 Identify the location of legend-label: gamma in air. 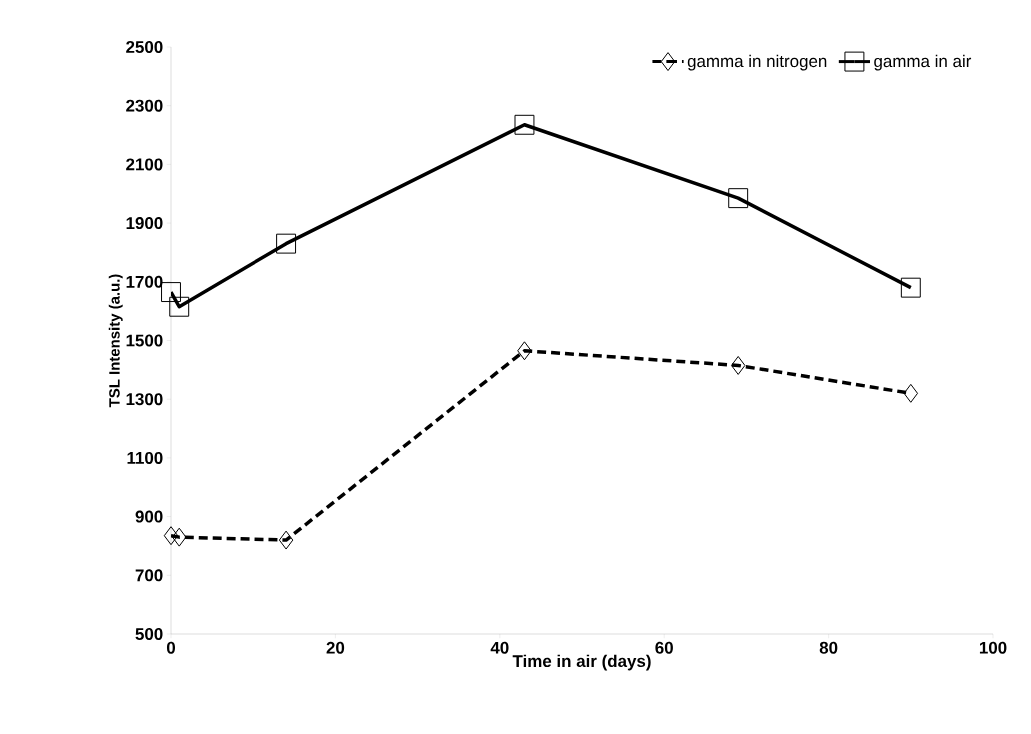
(923, 62).